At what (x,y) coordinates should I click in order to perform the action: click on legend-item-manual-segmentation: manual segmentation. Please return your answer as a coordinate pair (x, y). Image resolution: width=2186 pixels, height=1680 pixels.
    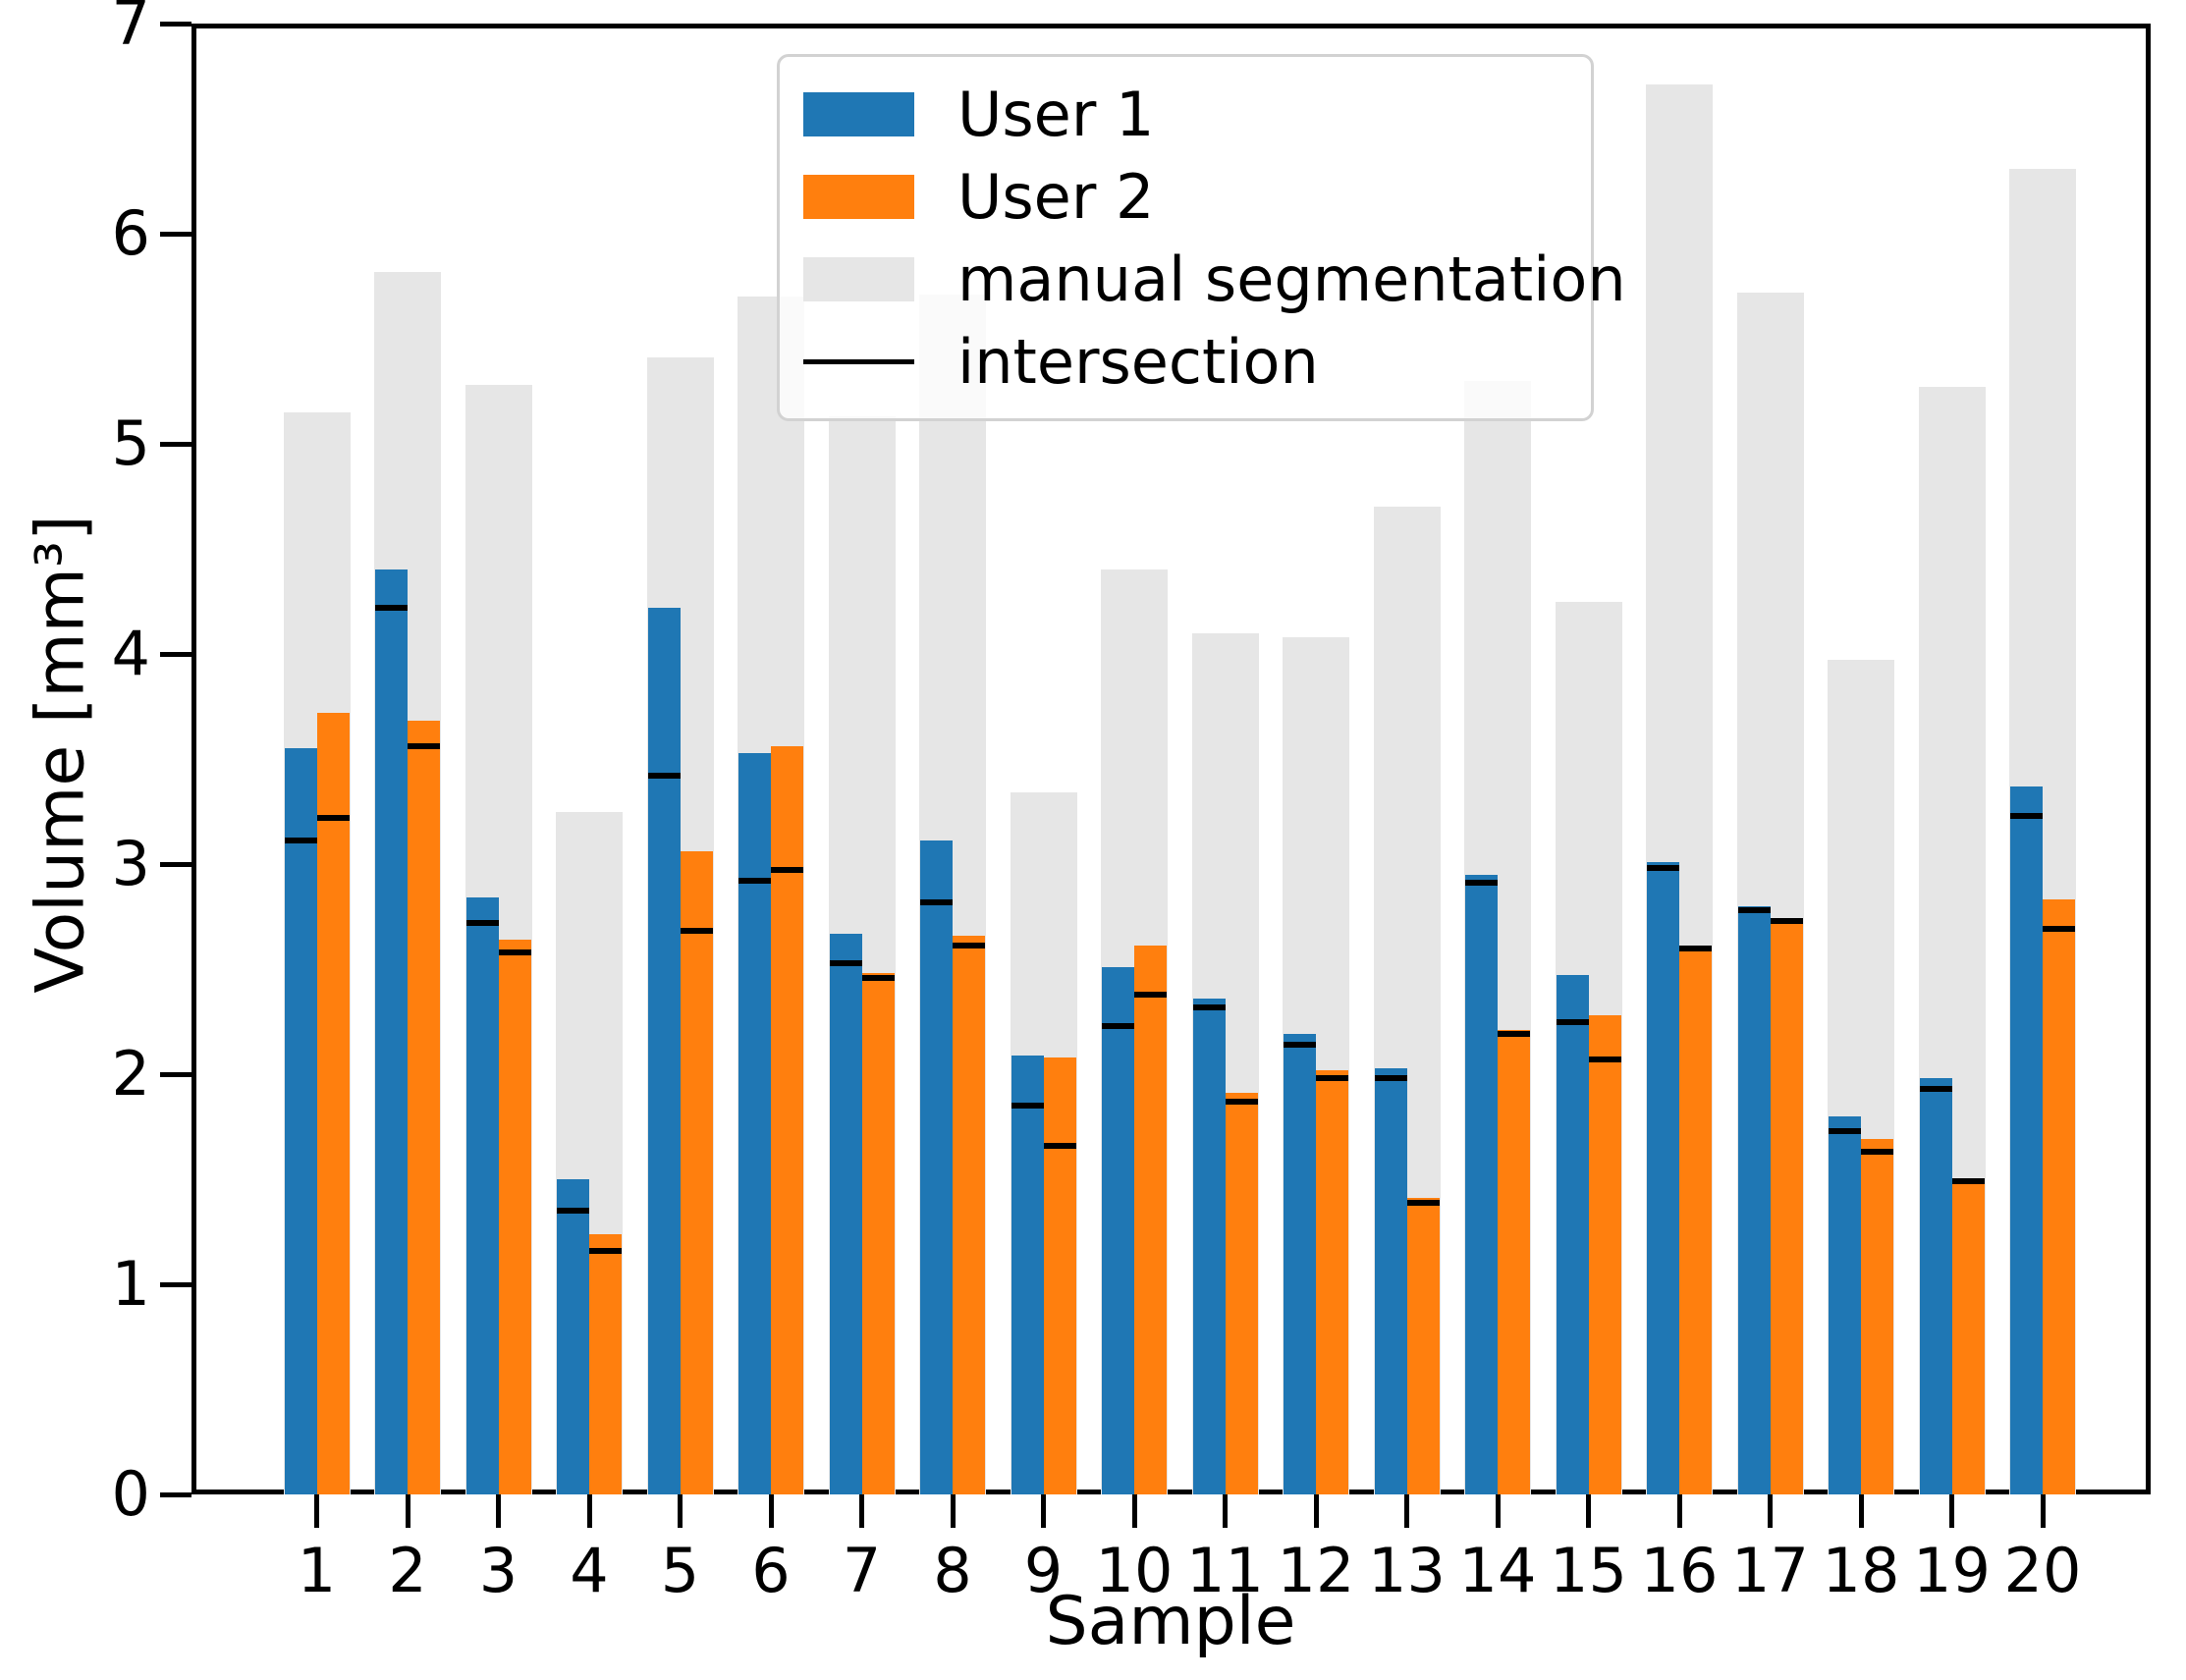
    Looking at the image, I should click on (1214, 279).